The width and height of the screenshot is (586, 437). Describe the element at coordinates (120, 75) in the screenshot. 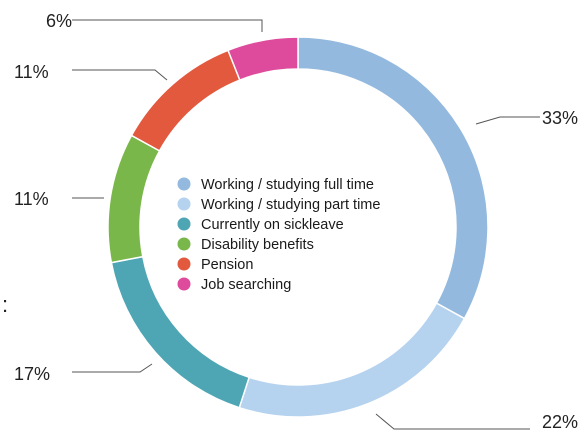

I see `leader-line-pension` at that location.